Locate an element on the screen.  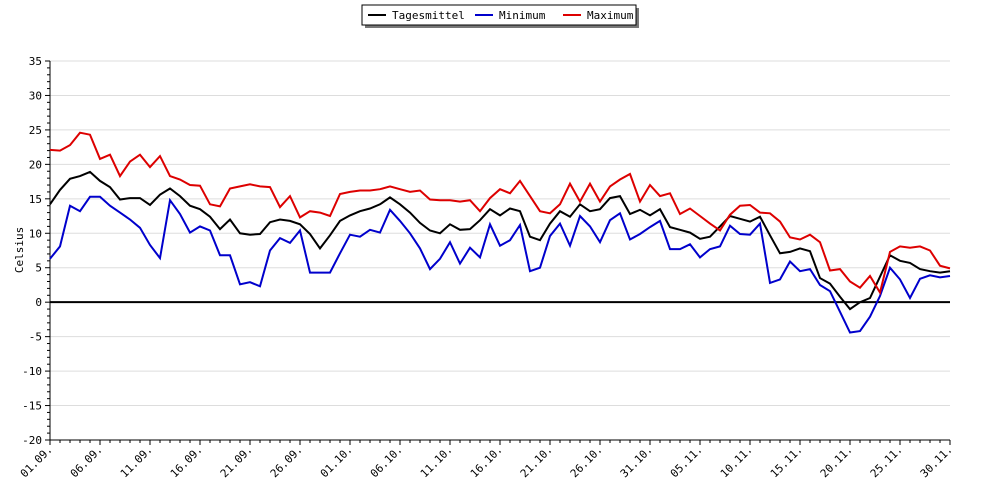
legend-label-minimum: Minimum is located at coordinates (522, 15).